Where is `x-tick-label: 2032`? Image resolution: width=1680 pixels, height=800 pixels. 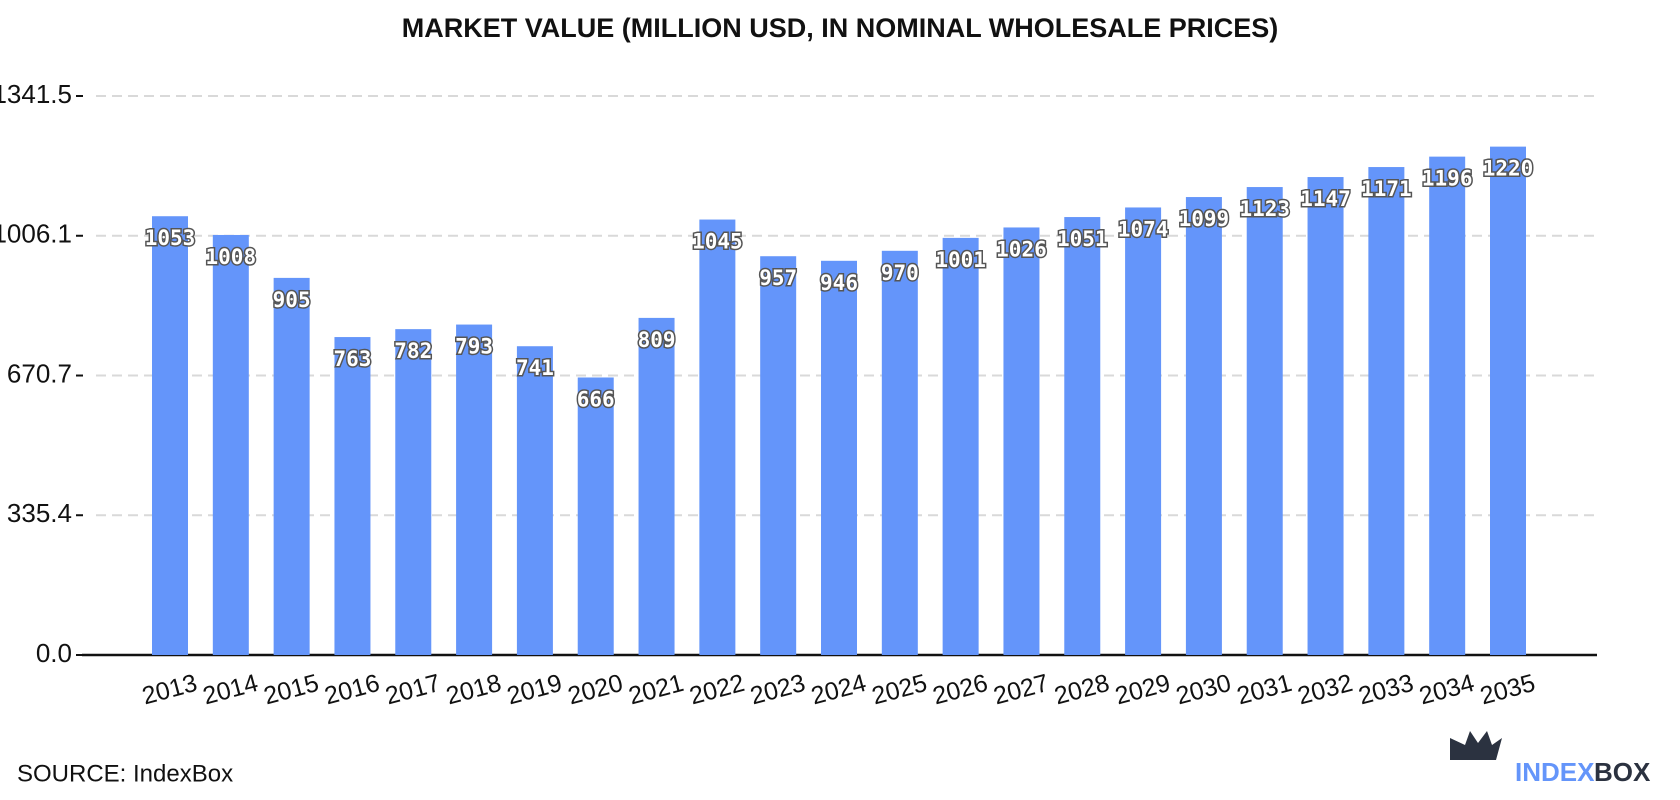
x-tick-label: 2032 is located at coordinates (1325, 689).